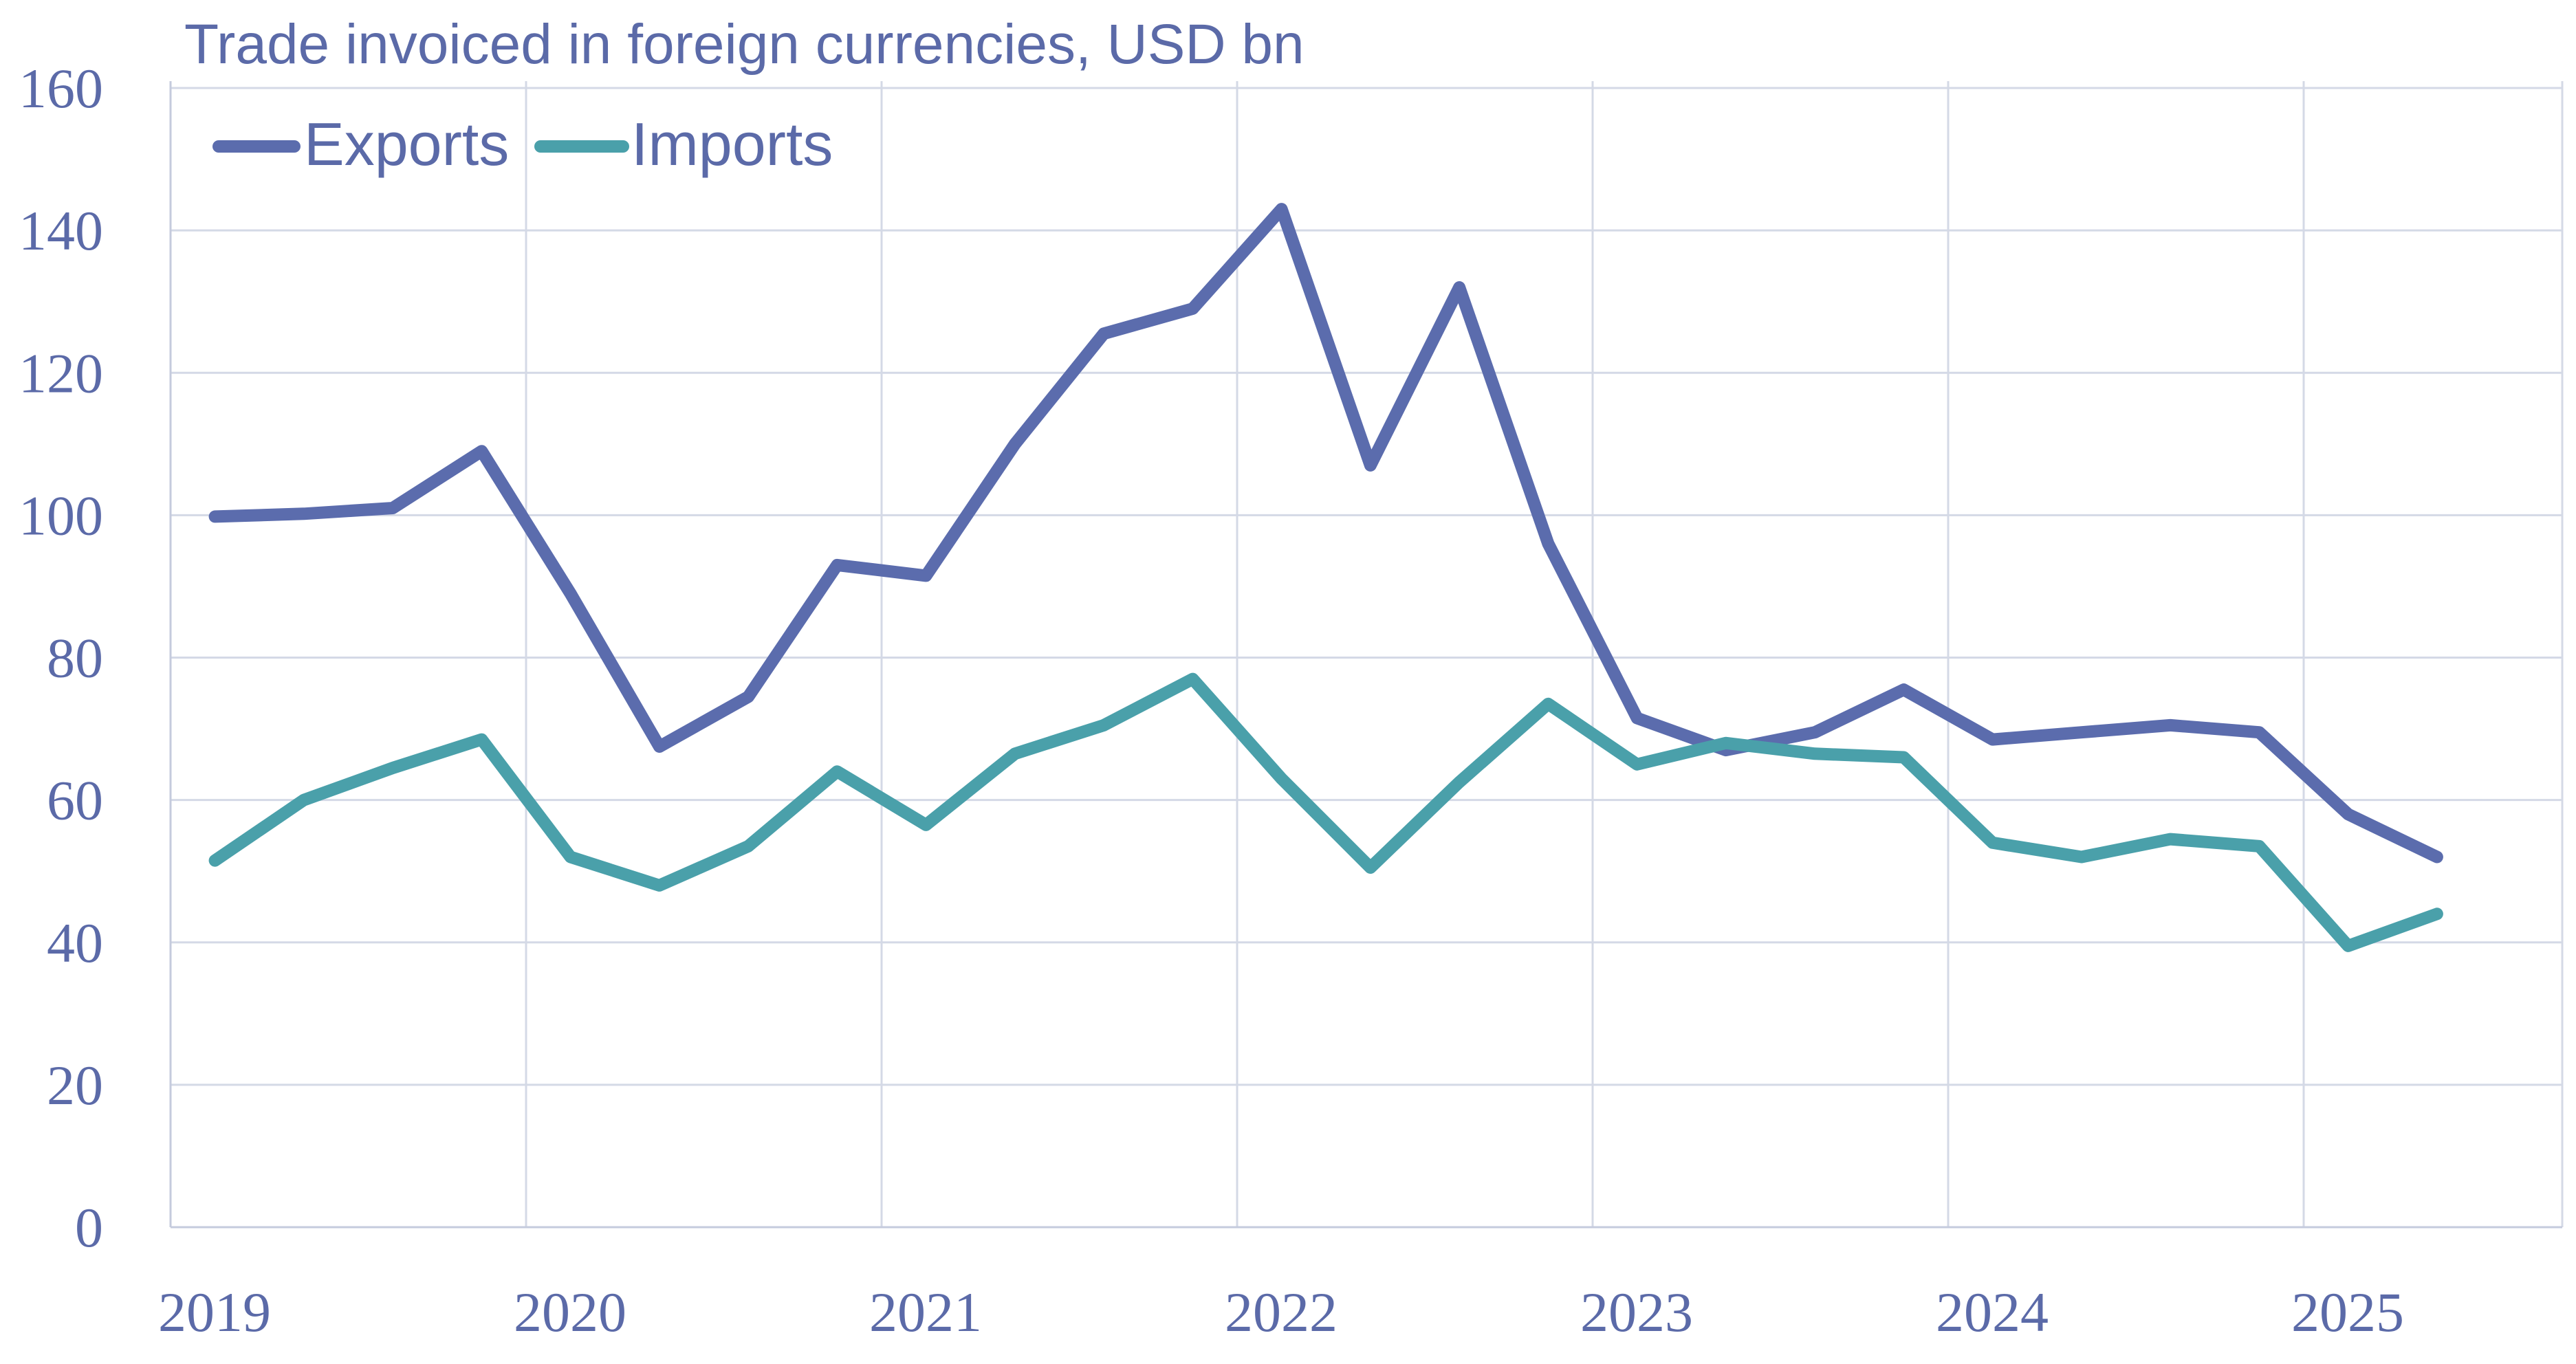  What do you see at coordinates (1992, 1312) in the screenshot?
I see `x-tick-label: 2024` at bounding box center [1992, 1312].